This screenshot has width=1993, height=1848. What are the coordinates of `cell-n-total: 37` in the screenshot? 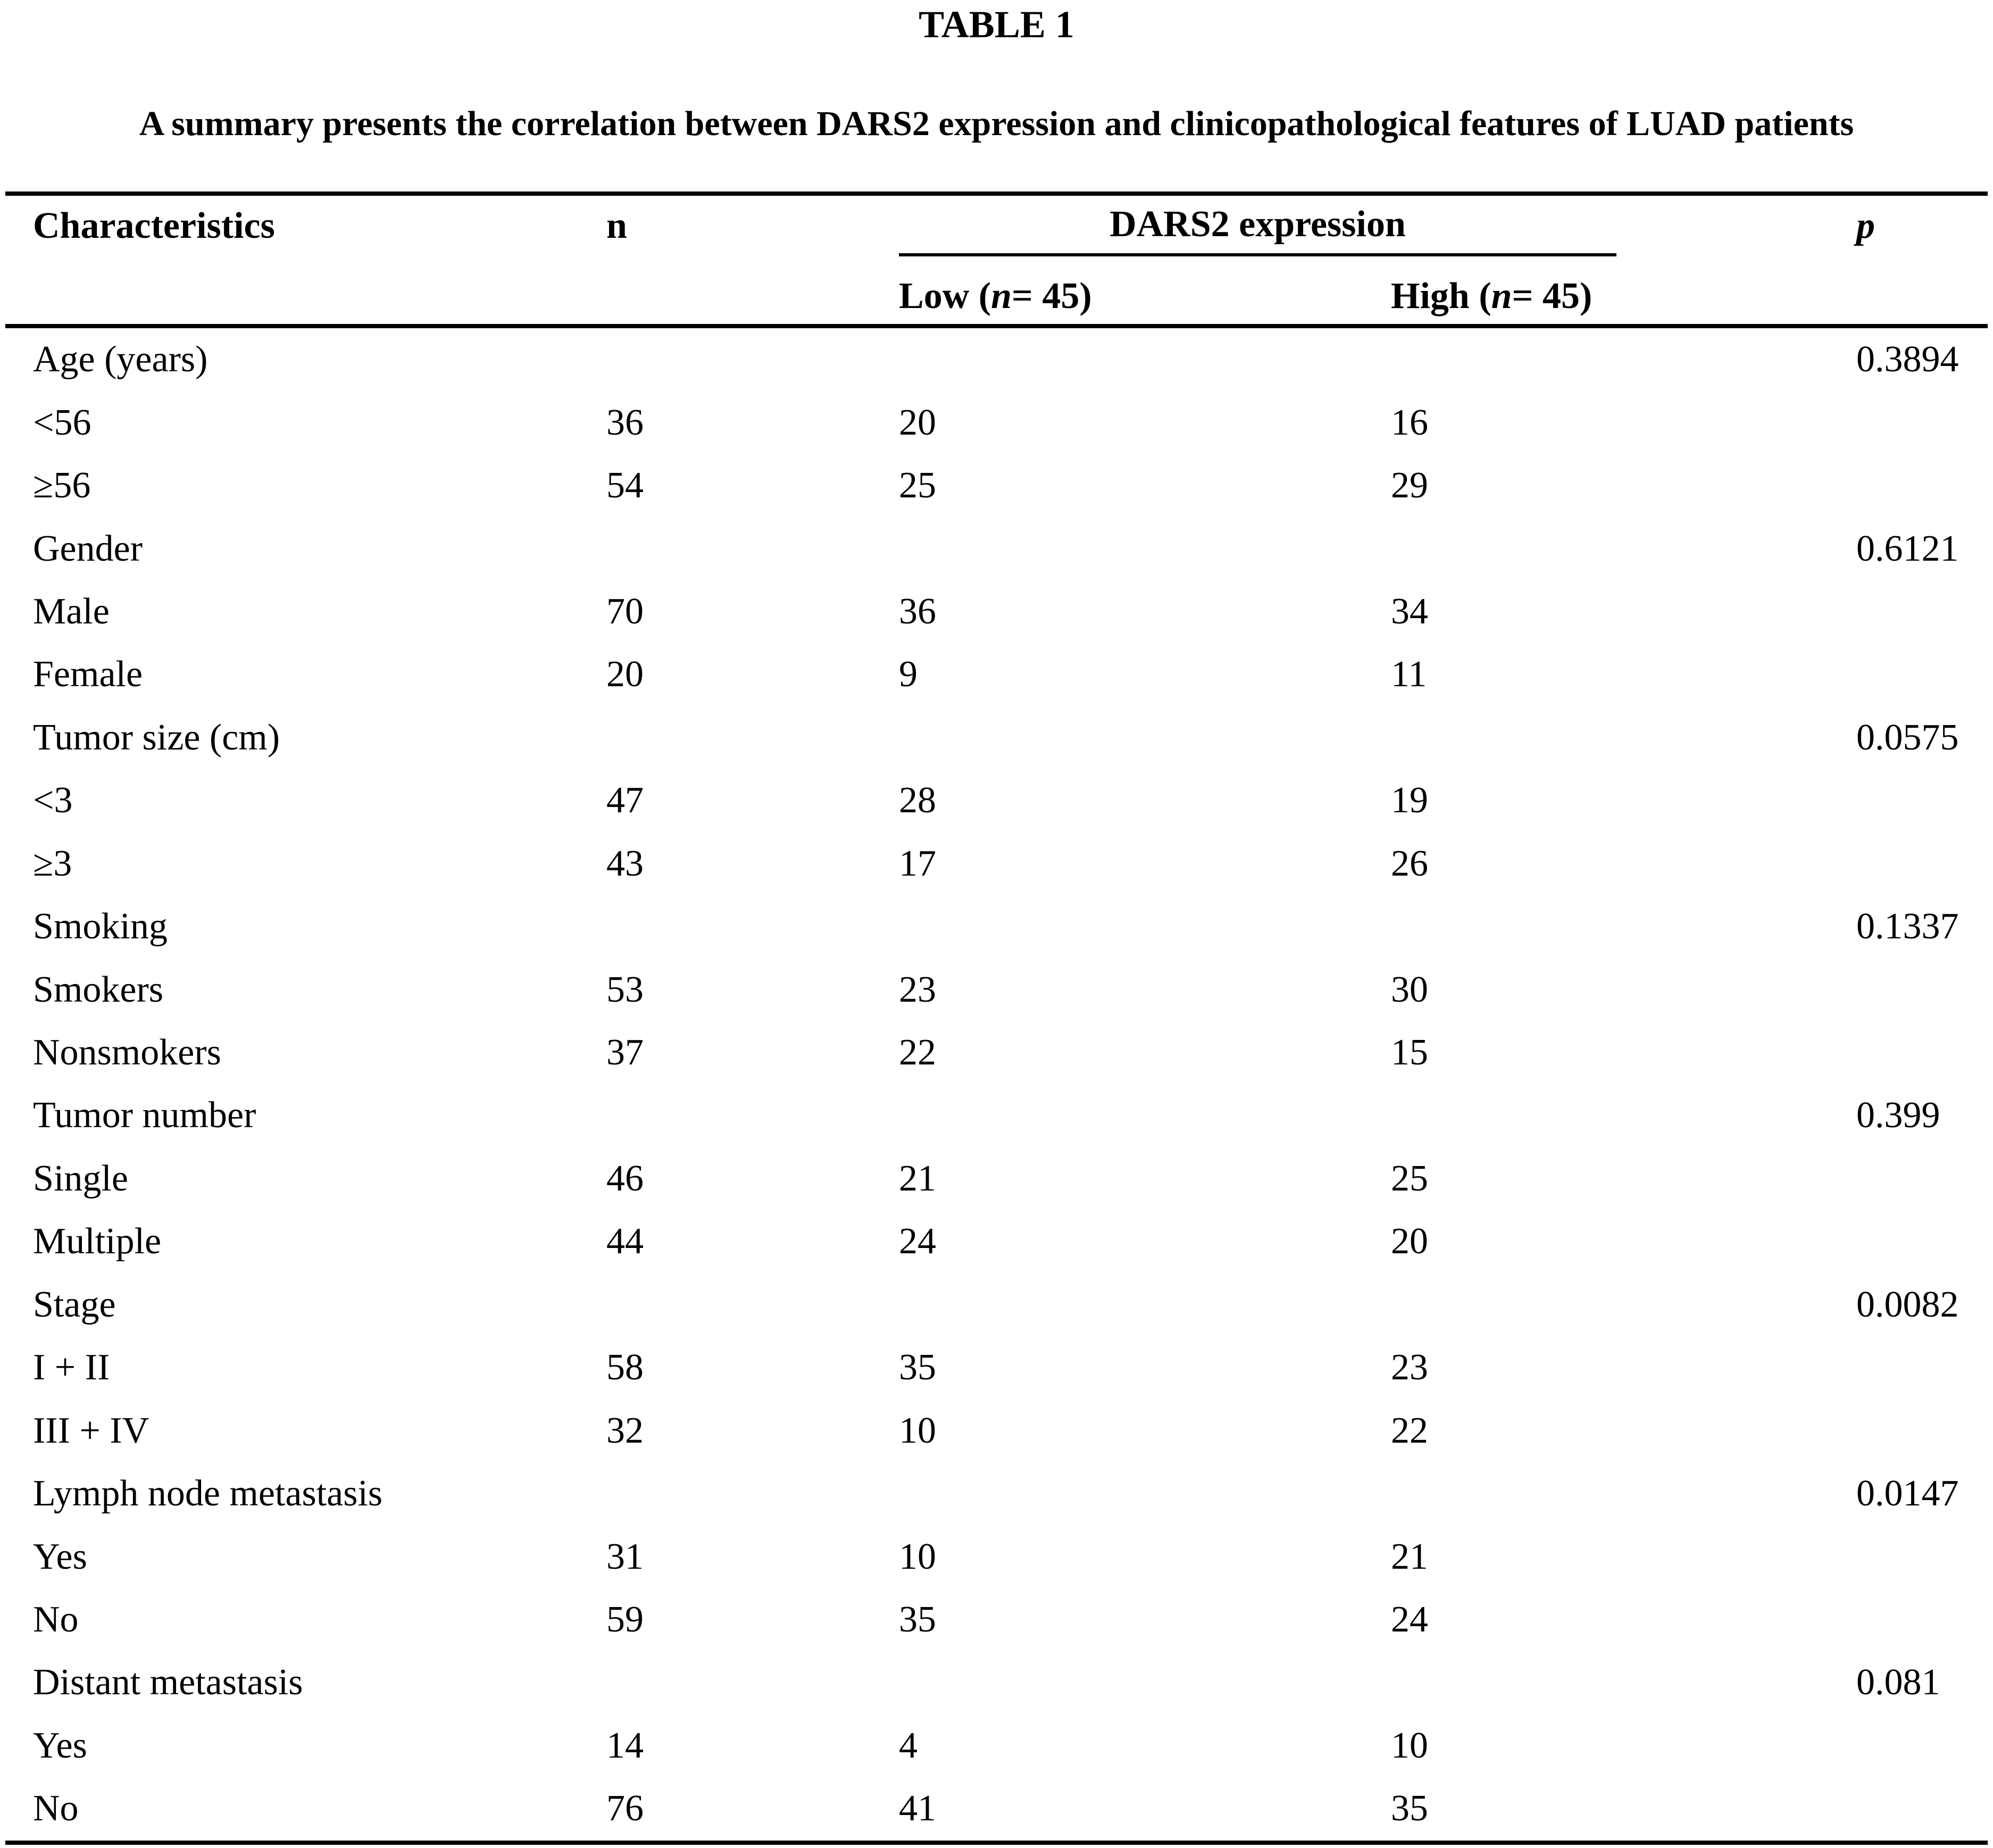 It's located at (625, 1053).